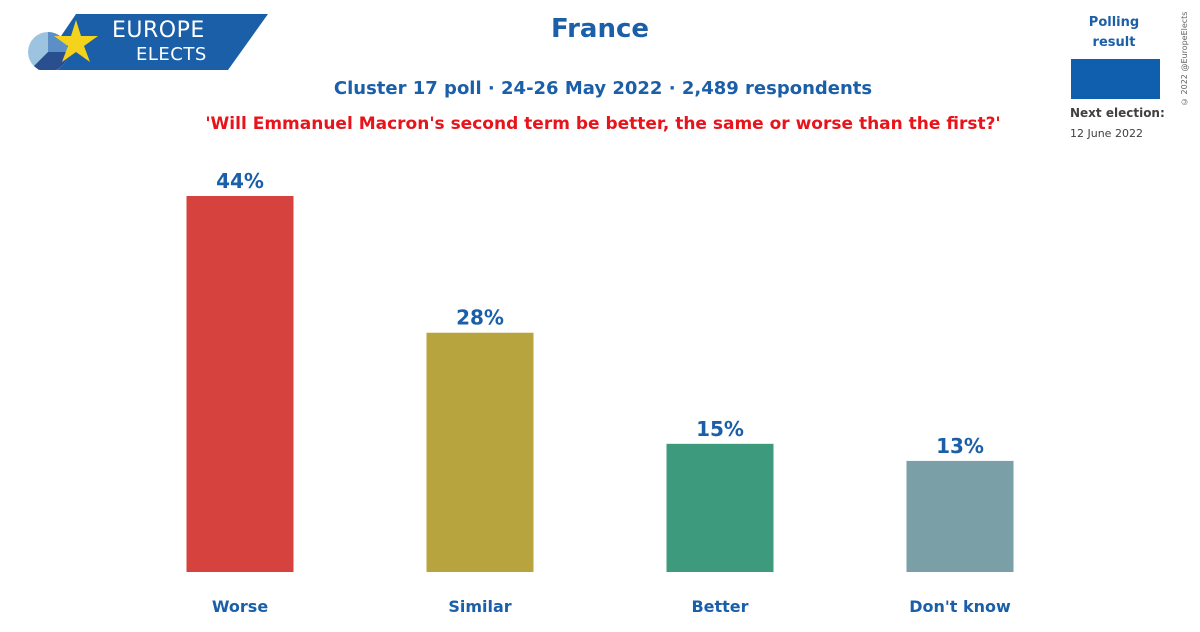  What do you see at coordinates (720, 429) in the screenshot?
I see `value-label-better: 15%` at bounding box center [720, 429].